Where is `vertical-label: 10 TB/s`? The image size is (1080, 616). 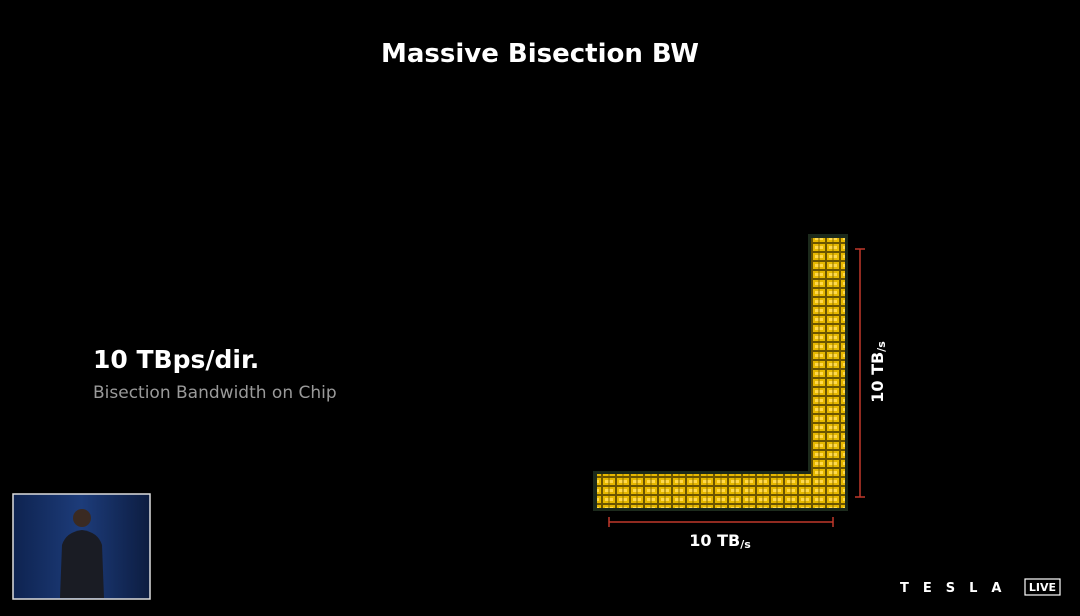
vertical-label: 10 TB/s is located at coordinates (878, 372).